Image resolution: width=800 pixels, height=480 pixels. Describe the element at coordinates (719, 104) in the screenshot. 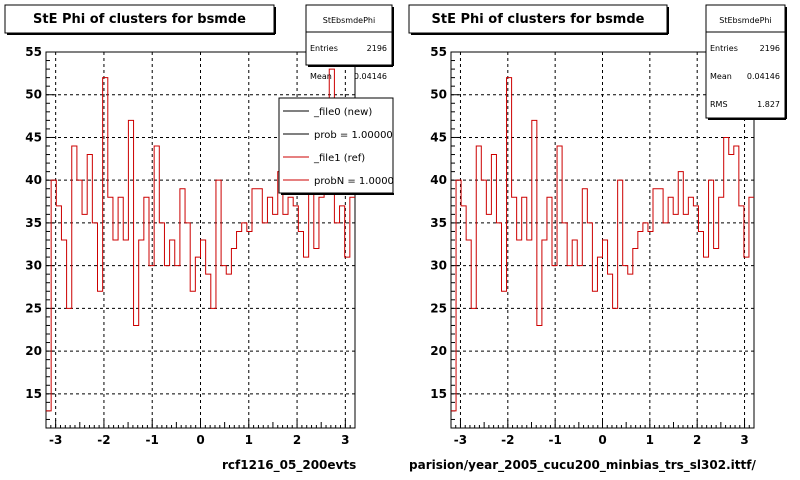

I see `stats-row-label: RMS` at that location.